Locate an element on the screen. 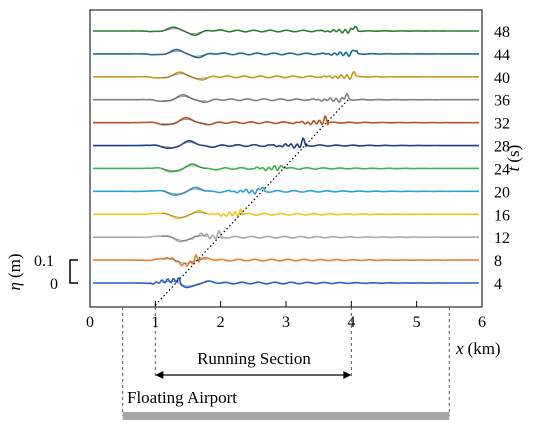  wave-series-t20 is located at coordinates (286, 191).